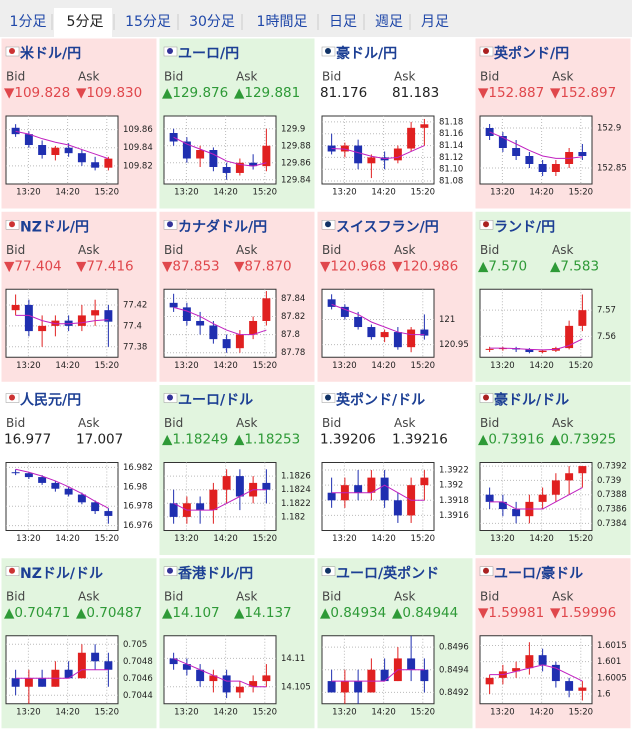  I want to click on pair-name: ユーロ/英ポンド, so click(387, 573).